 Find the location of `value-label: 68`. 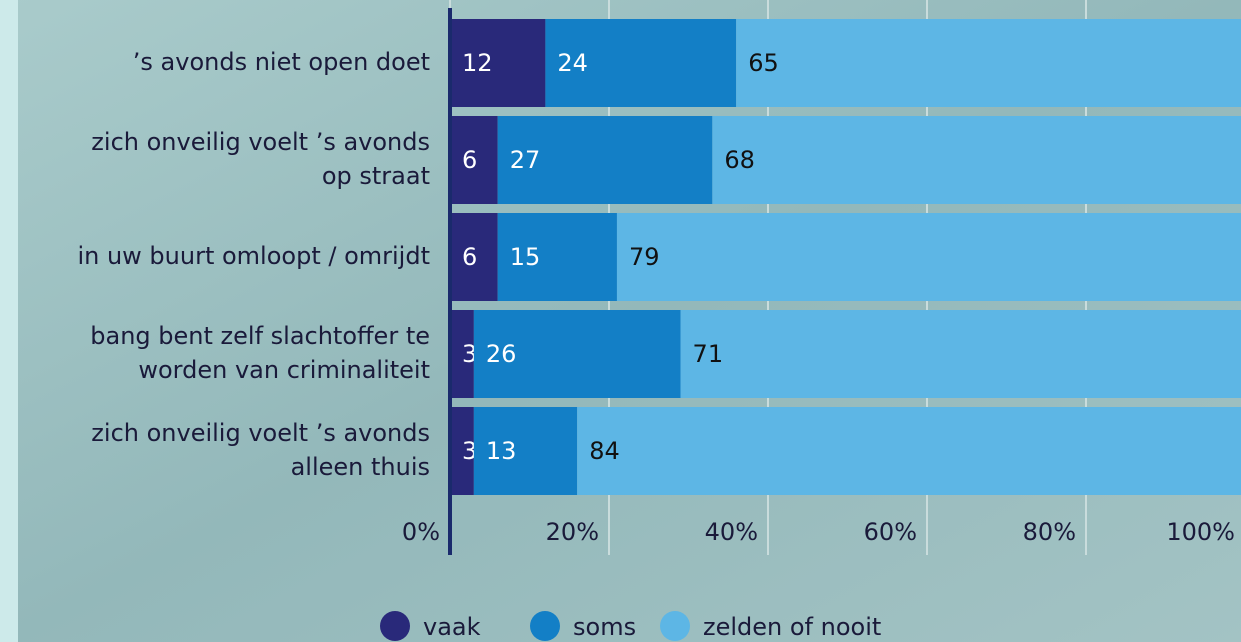

value-label: 68 is located at coordinates (739, 160).